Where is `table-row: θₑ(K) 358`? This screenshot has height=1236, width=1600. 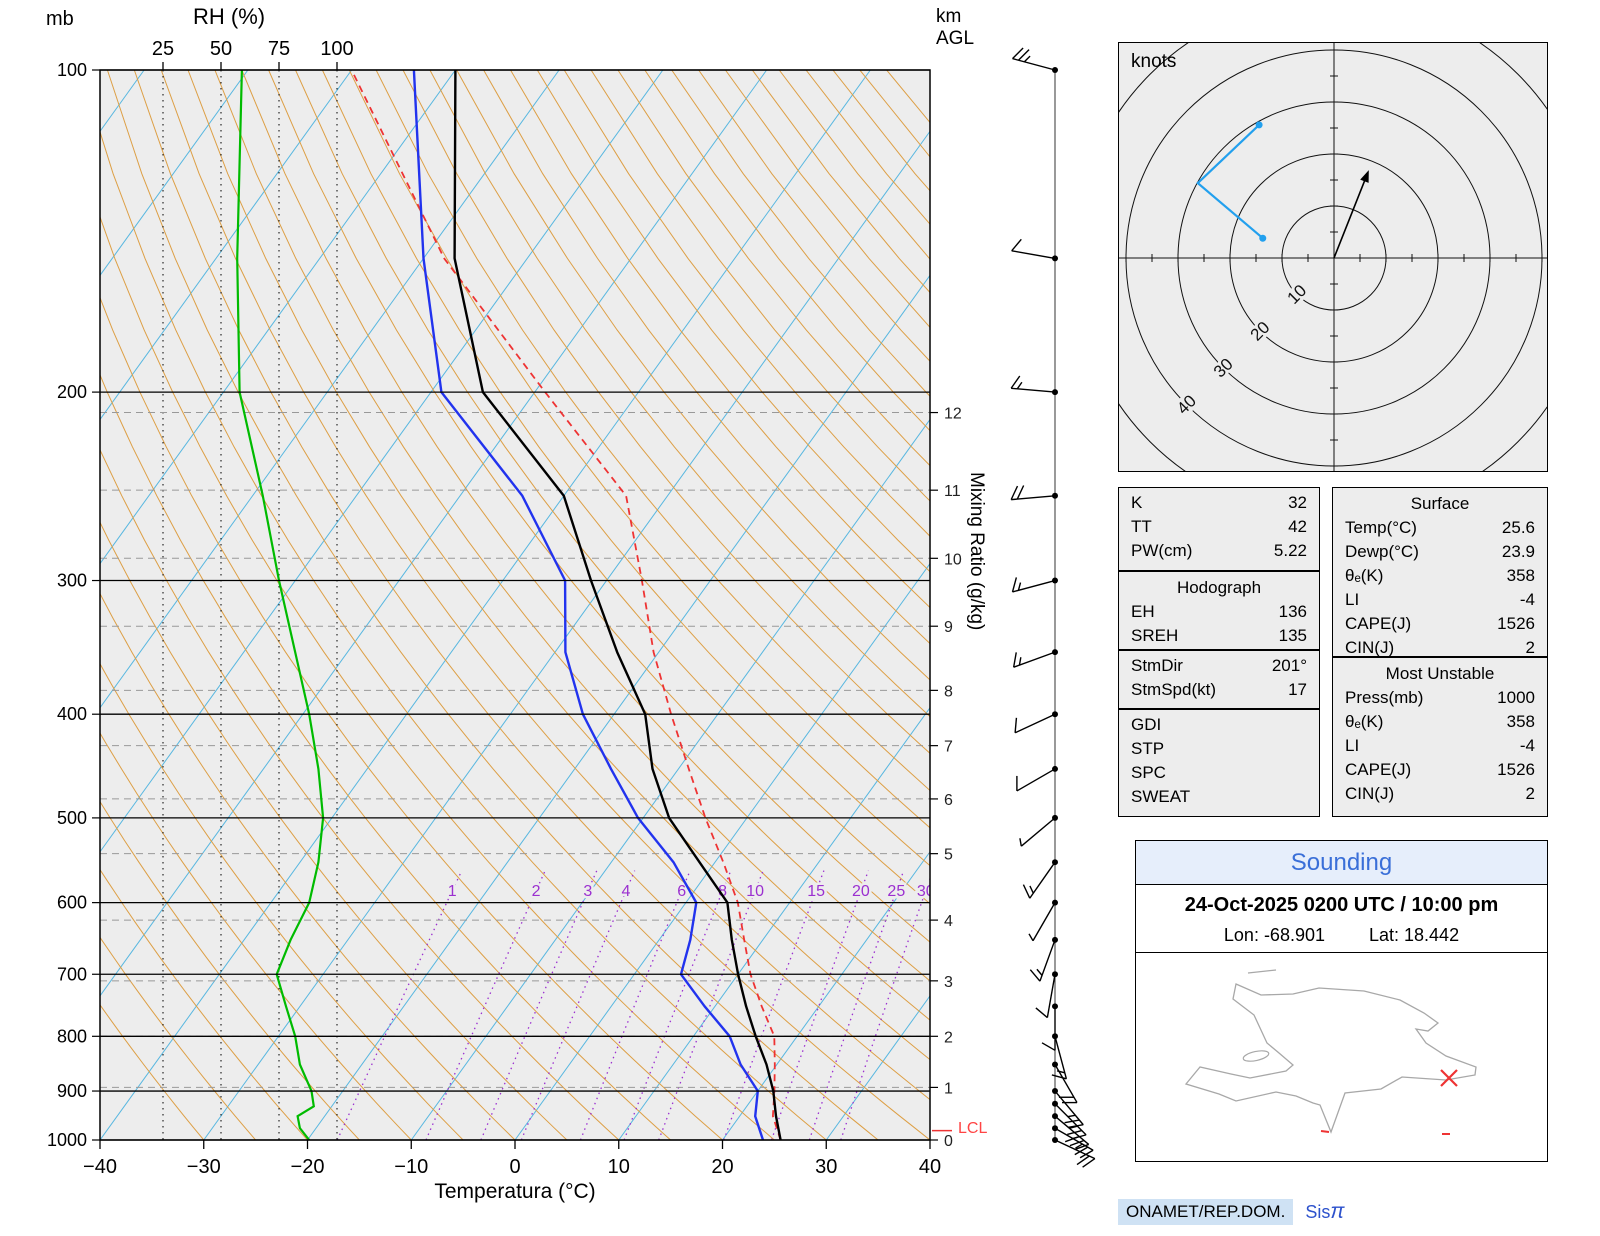
table-row: θₑ(K) 358 is located at coordinates (1440, 722).